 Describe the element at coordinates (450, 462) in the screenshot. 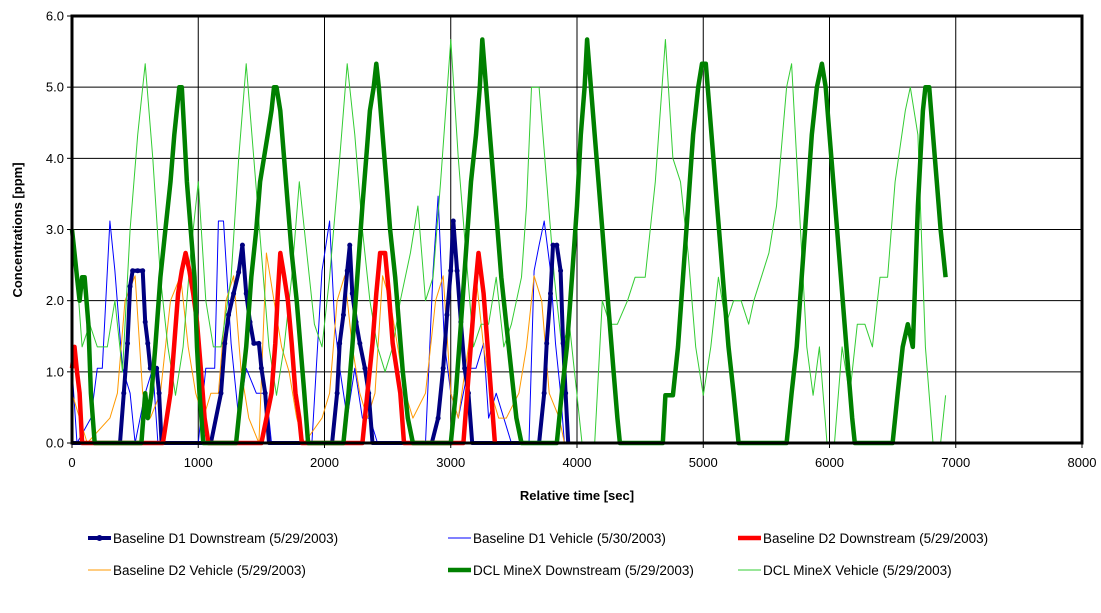

I see `x-tick-label: 3000` at that location.